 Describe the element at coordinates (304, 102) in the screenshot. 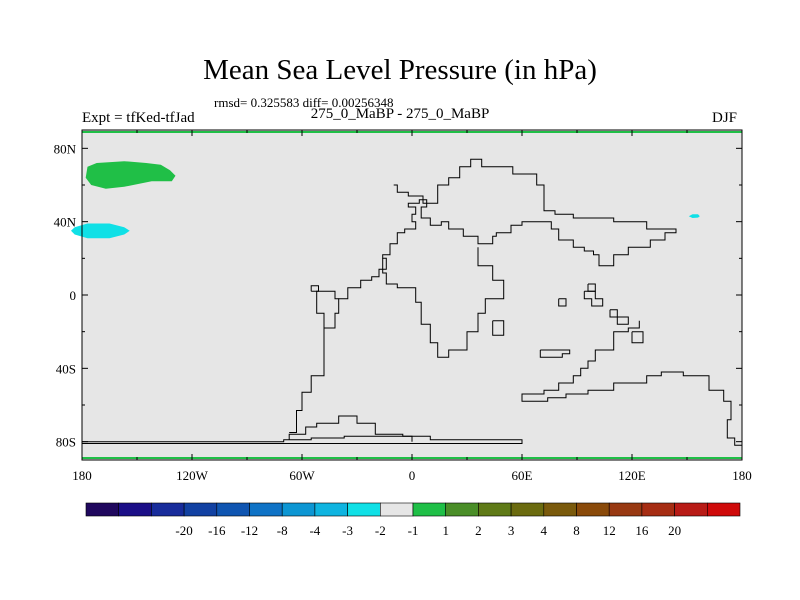

I see `stats-text: rmsd= 0.325583 diff= 0.00256348` at that location.